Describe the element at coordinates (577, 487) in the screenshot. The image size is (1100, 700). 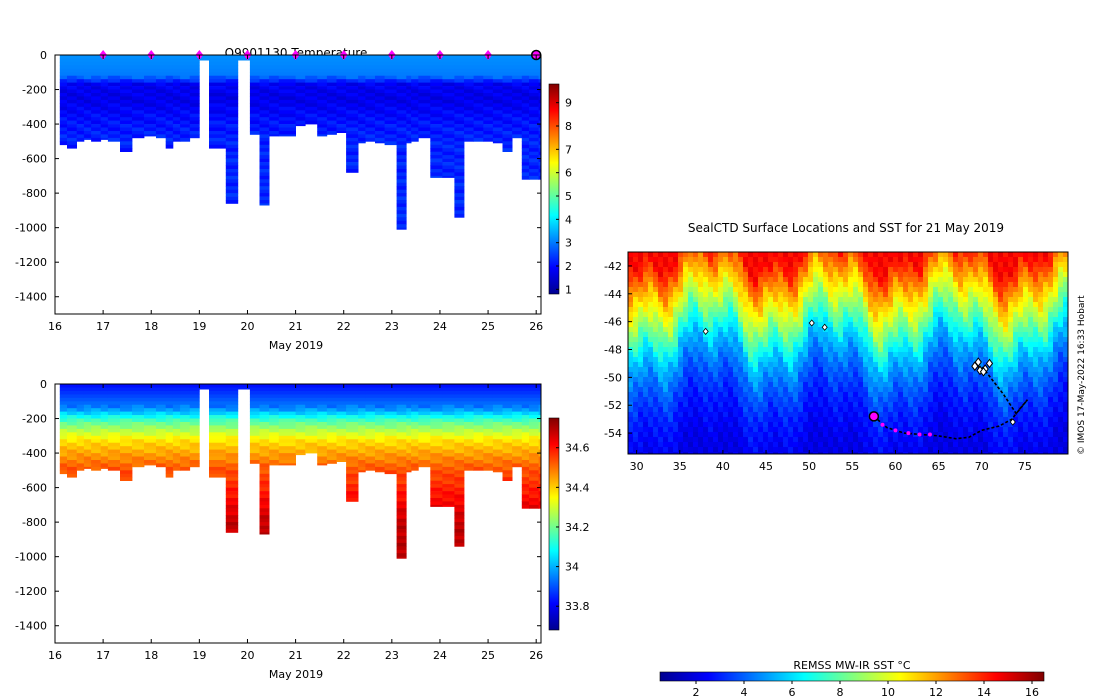
I see `colorbar-tick-label: 34.4` at that location.